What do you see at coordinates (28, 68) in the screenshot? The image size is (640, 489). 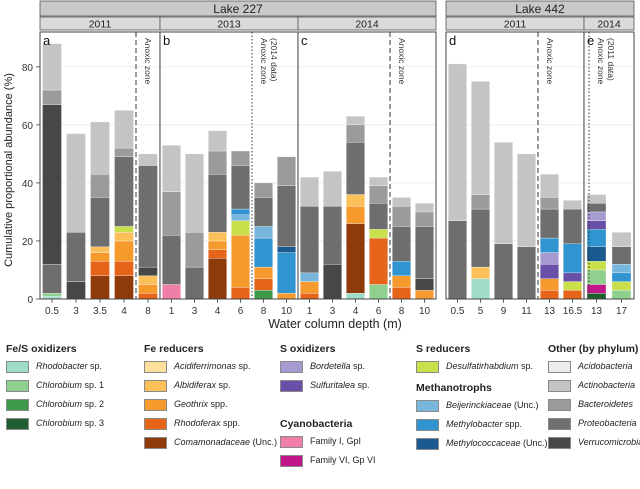 I see `y-tick-label: 80` at bounding box center [28, 68].